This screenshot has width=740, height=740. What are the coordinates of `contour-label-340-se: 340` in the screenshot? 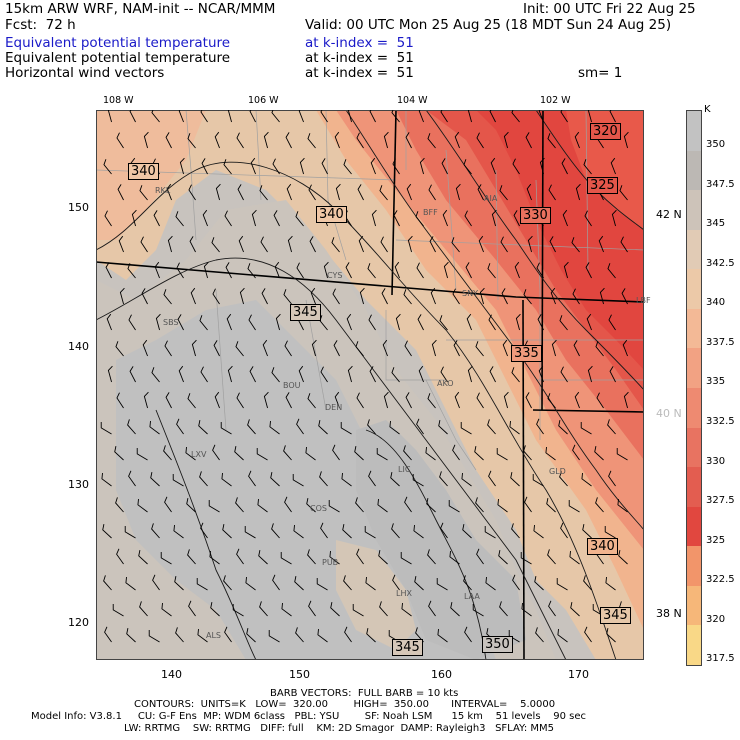 It's located at (602, 546).